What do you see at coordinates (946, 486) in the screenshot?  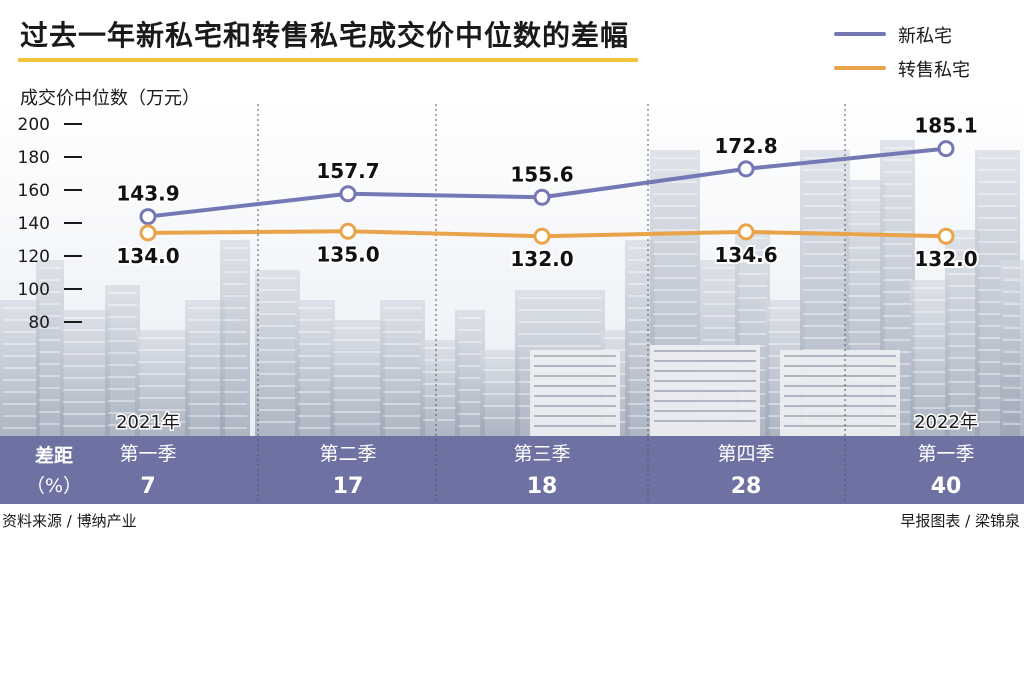 I see `diff-value: 40` at bounding box center [946, 486].